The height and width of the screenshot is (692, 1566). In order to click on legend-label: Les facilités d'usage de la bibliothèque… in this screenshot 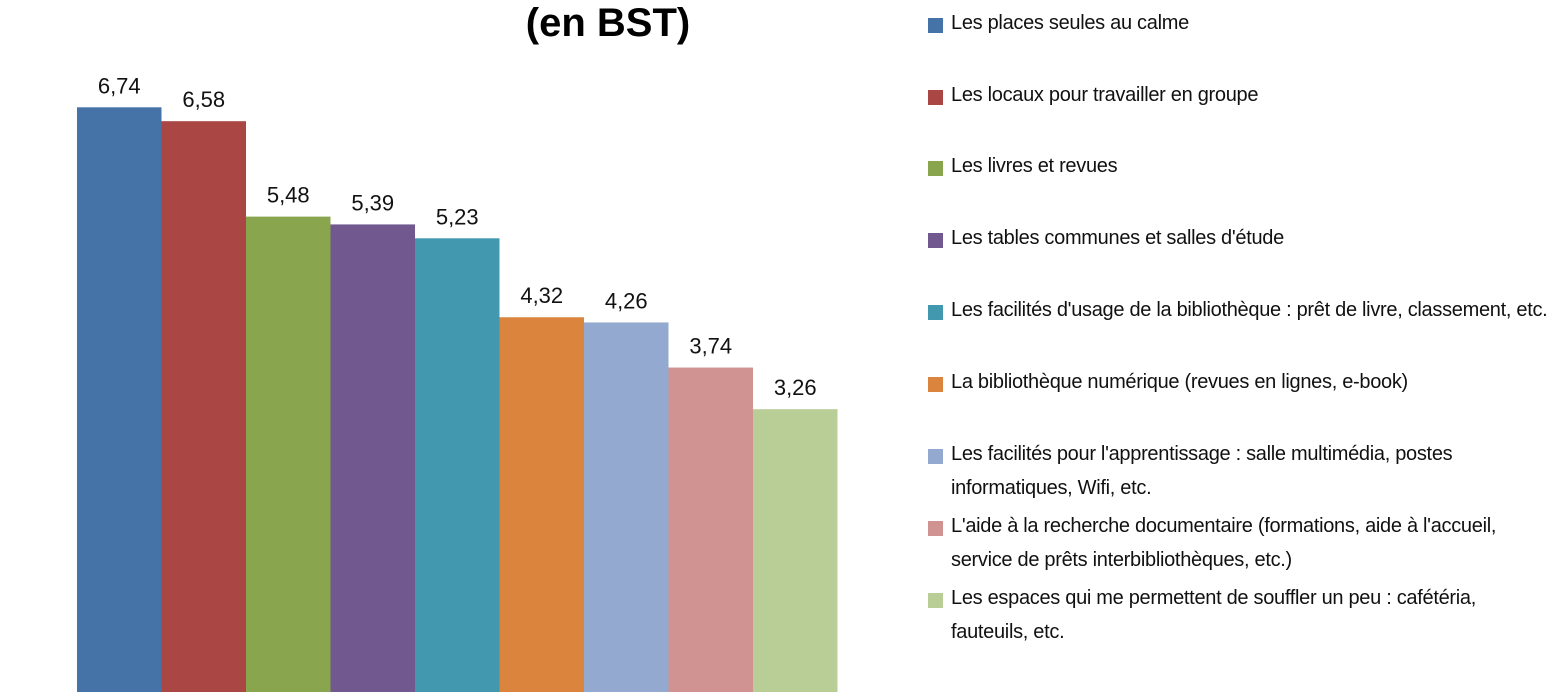, I will do `click(1249, 310)`.